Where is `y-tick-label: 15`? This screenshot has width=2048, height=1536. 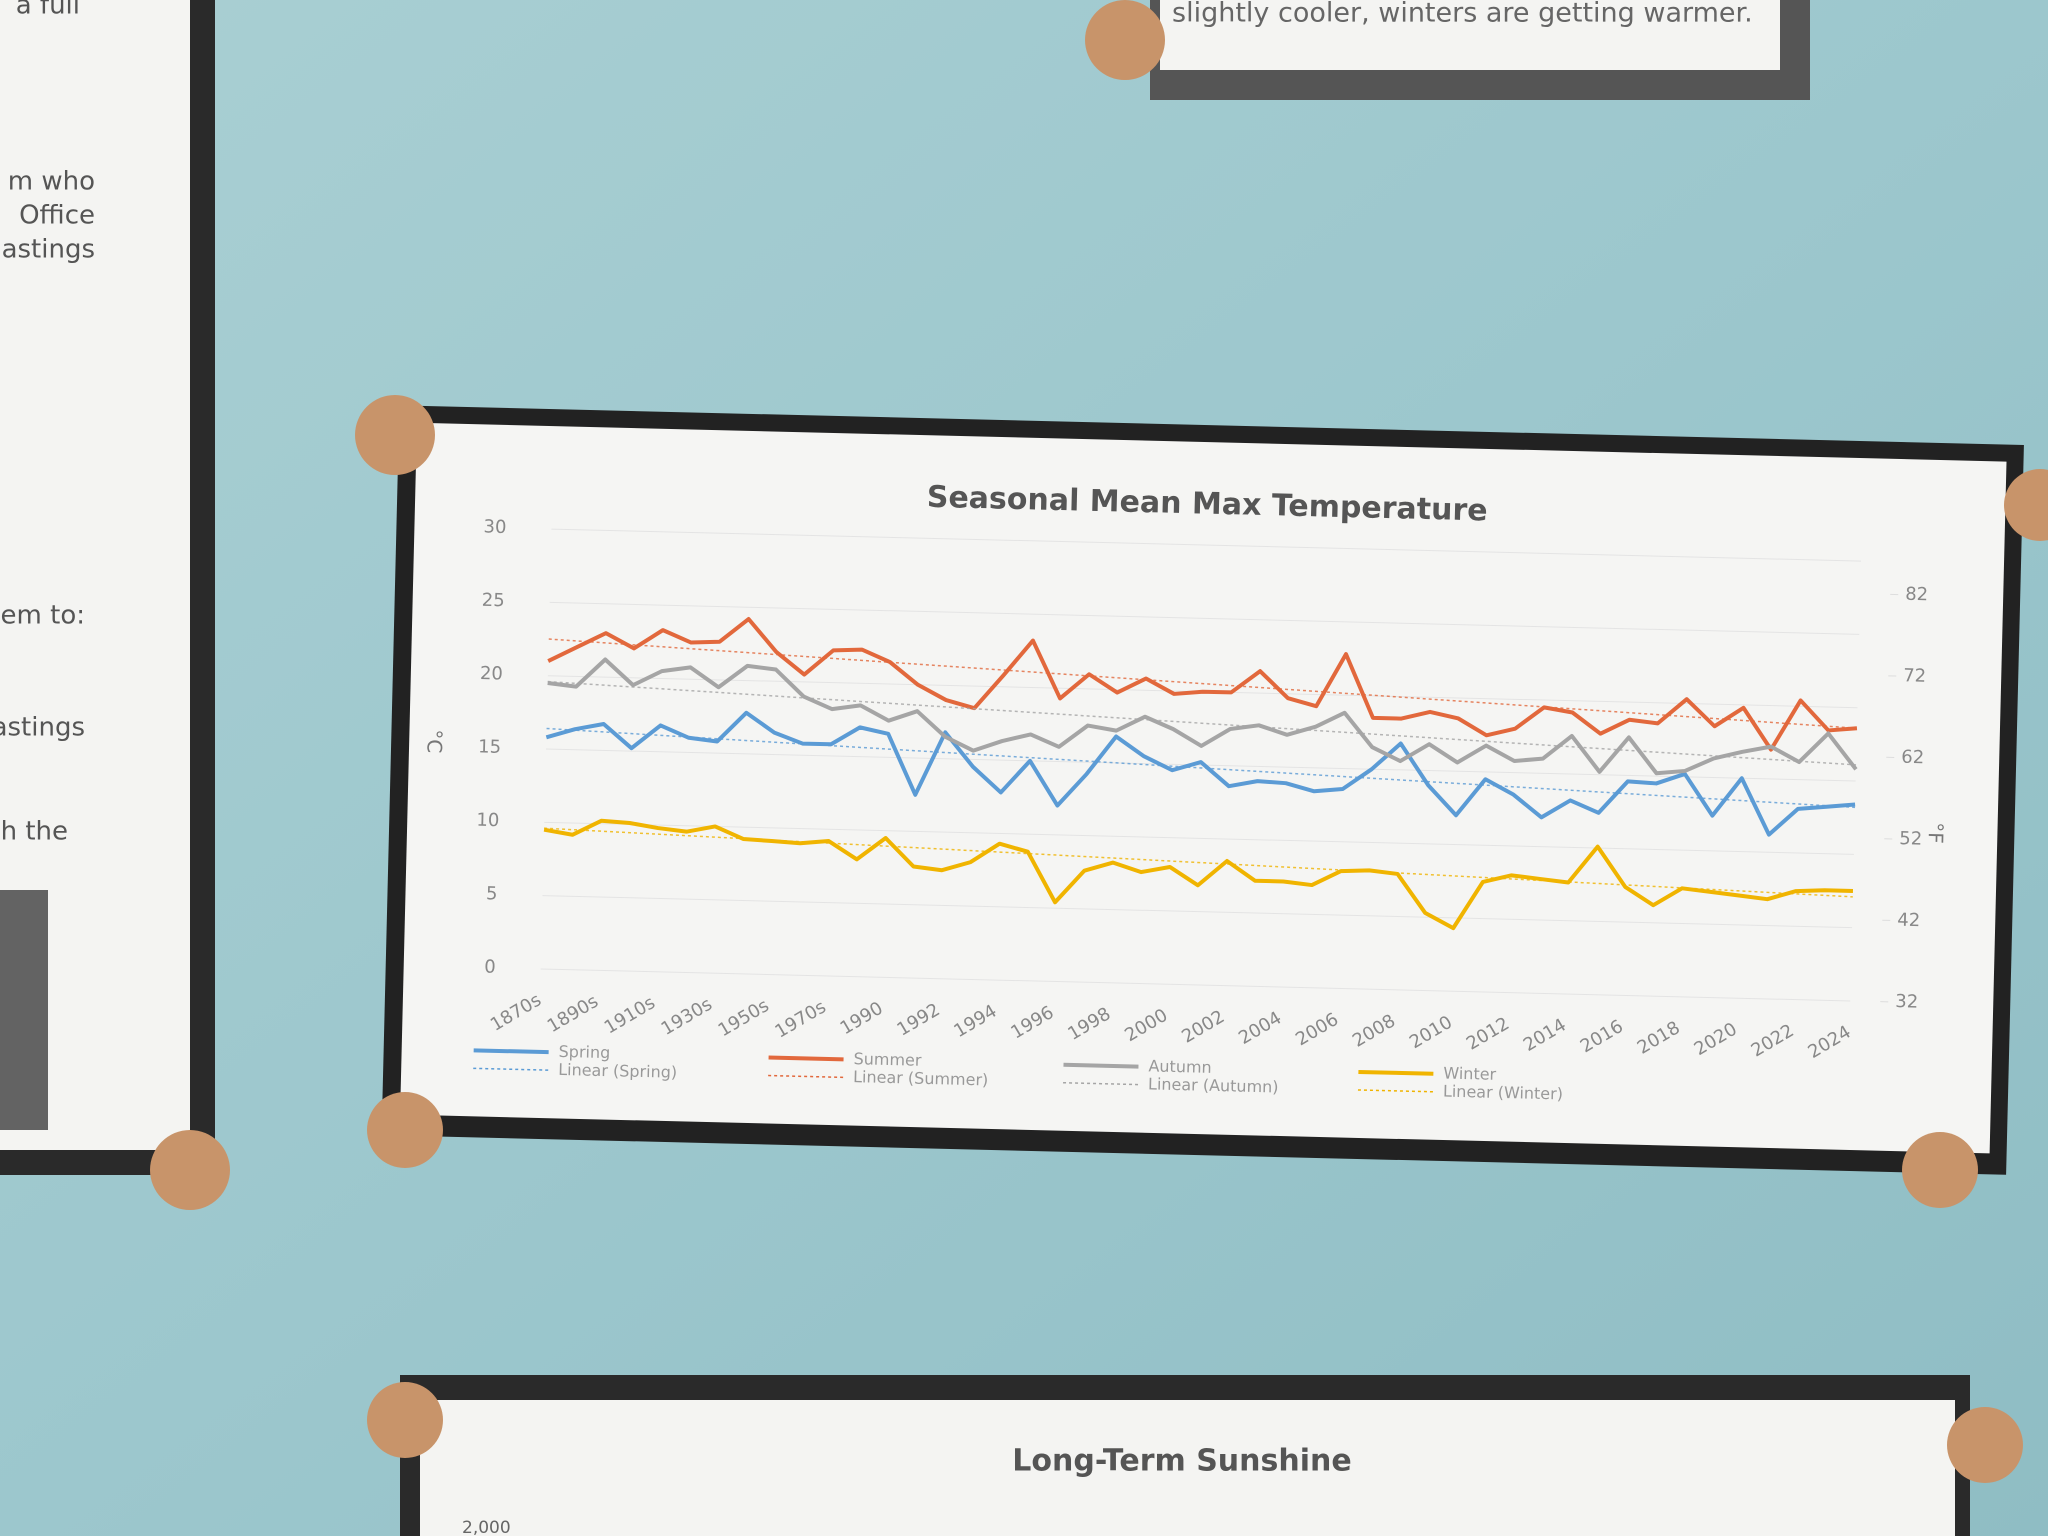
y-tick-label: 15 is located at coordinates (489, 747).